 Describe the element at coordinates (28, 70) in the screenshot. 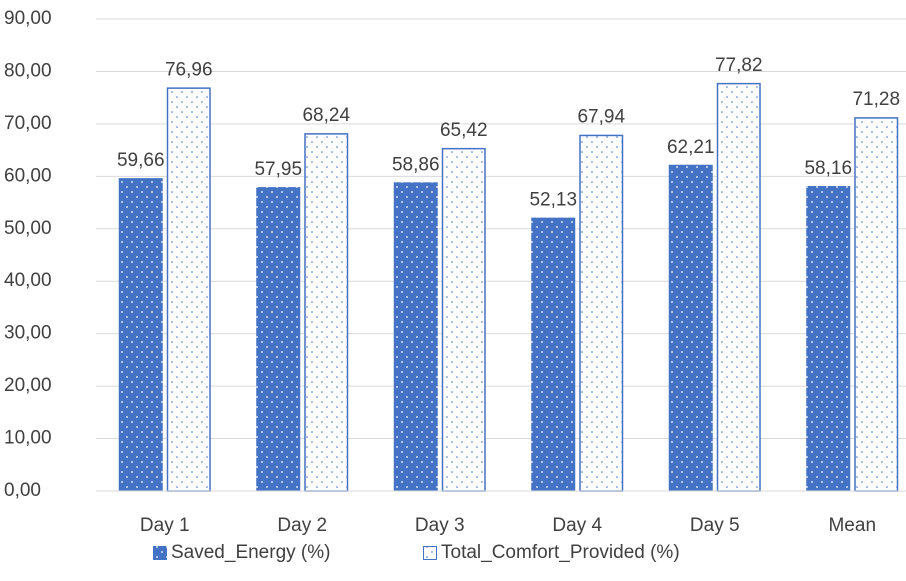

I see `y-tick-label: 80,00` at that location.